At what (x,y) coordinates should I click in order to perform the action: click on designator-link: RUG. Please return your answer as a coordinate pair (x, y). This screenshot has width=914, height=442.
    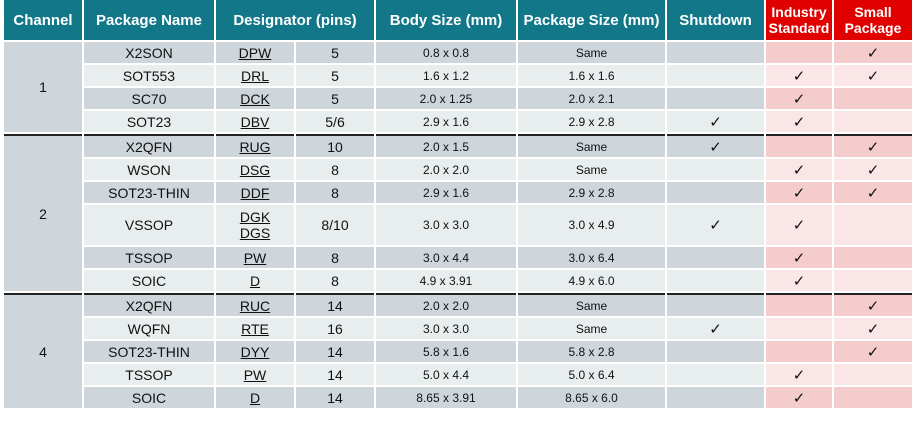
    Looking at the image, I should click on (255, 146).